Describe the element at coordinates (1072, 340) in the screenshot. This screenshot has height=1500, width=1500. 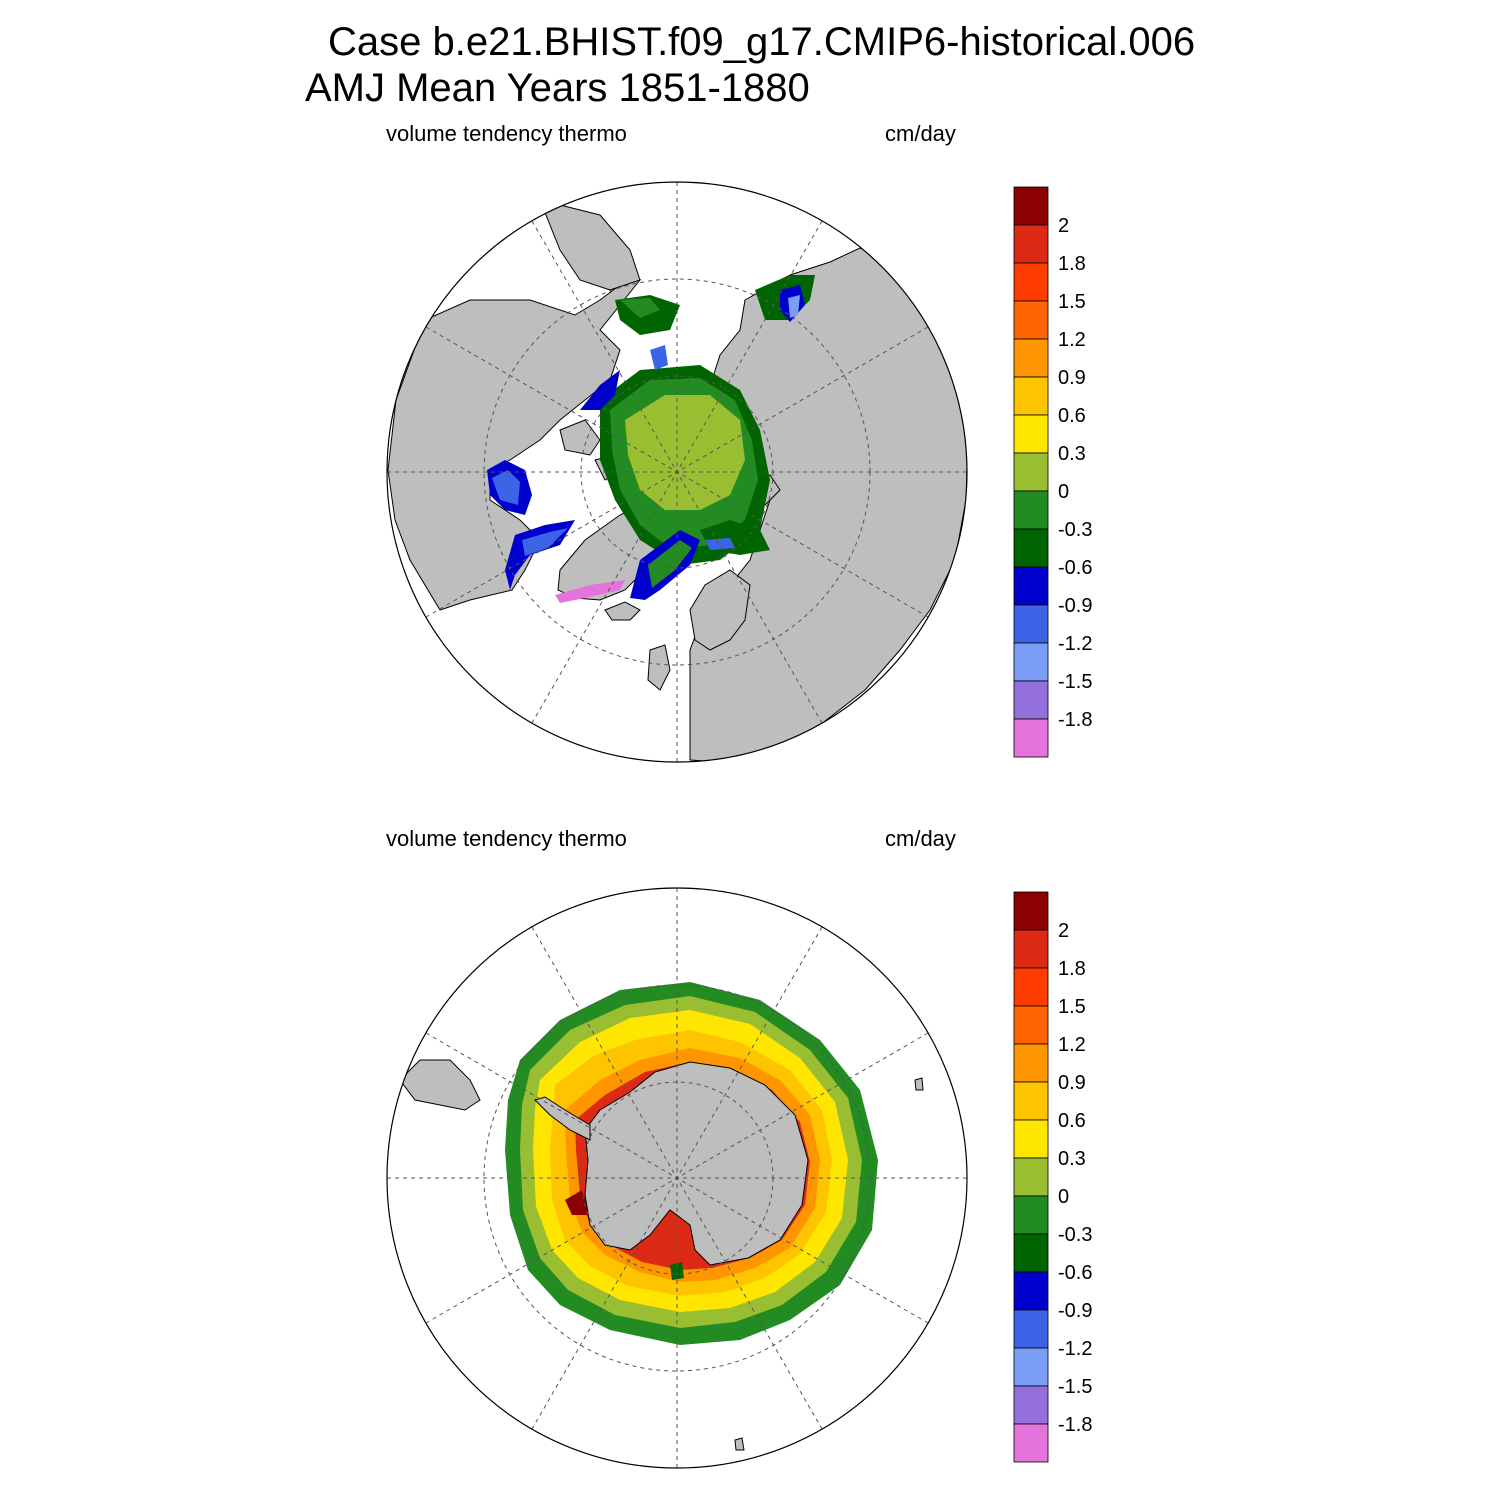
I see `north-colorbar-tick-label: 1.2` at that location.